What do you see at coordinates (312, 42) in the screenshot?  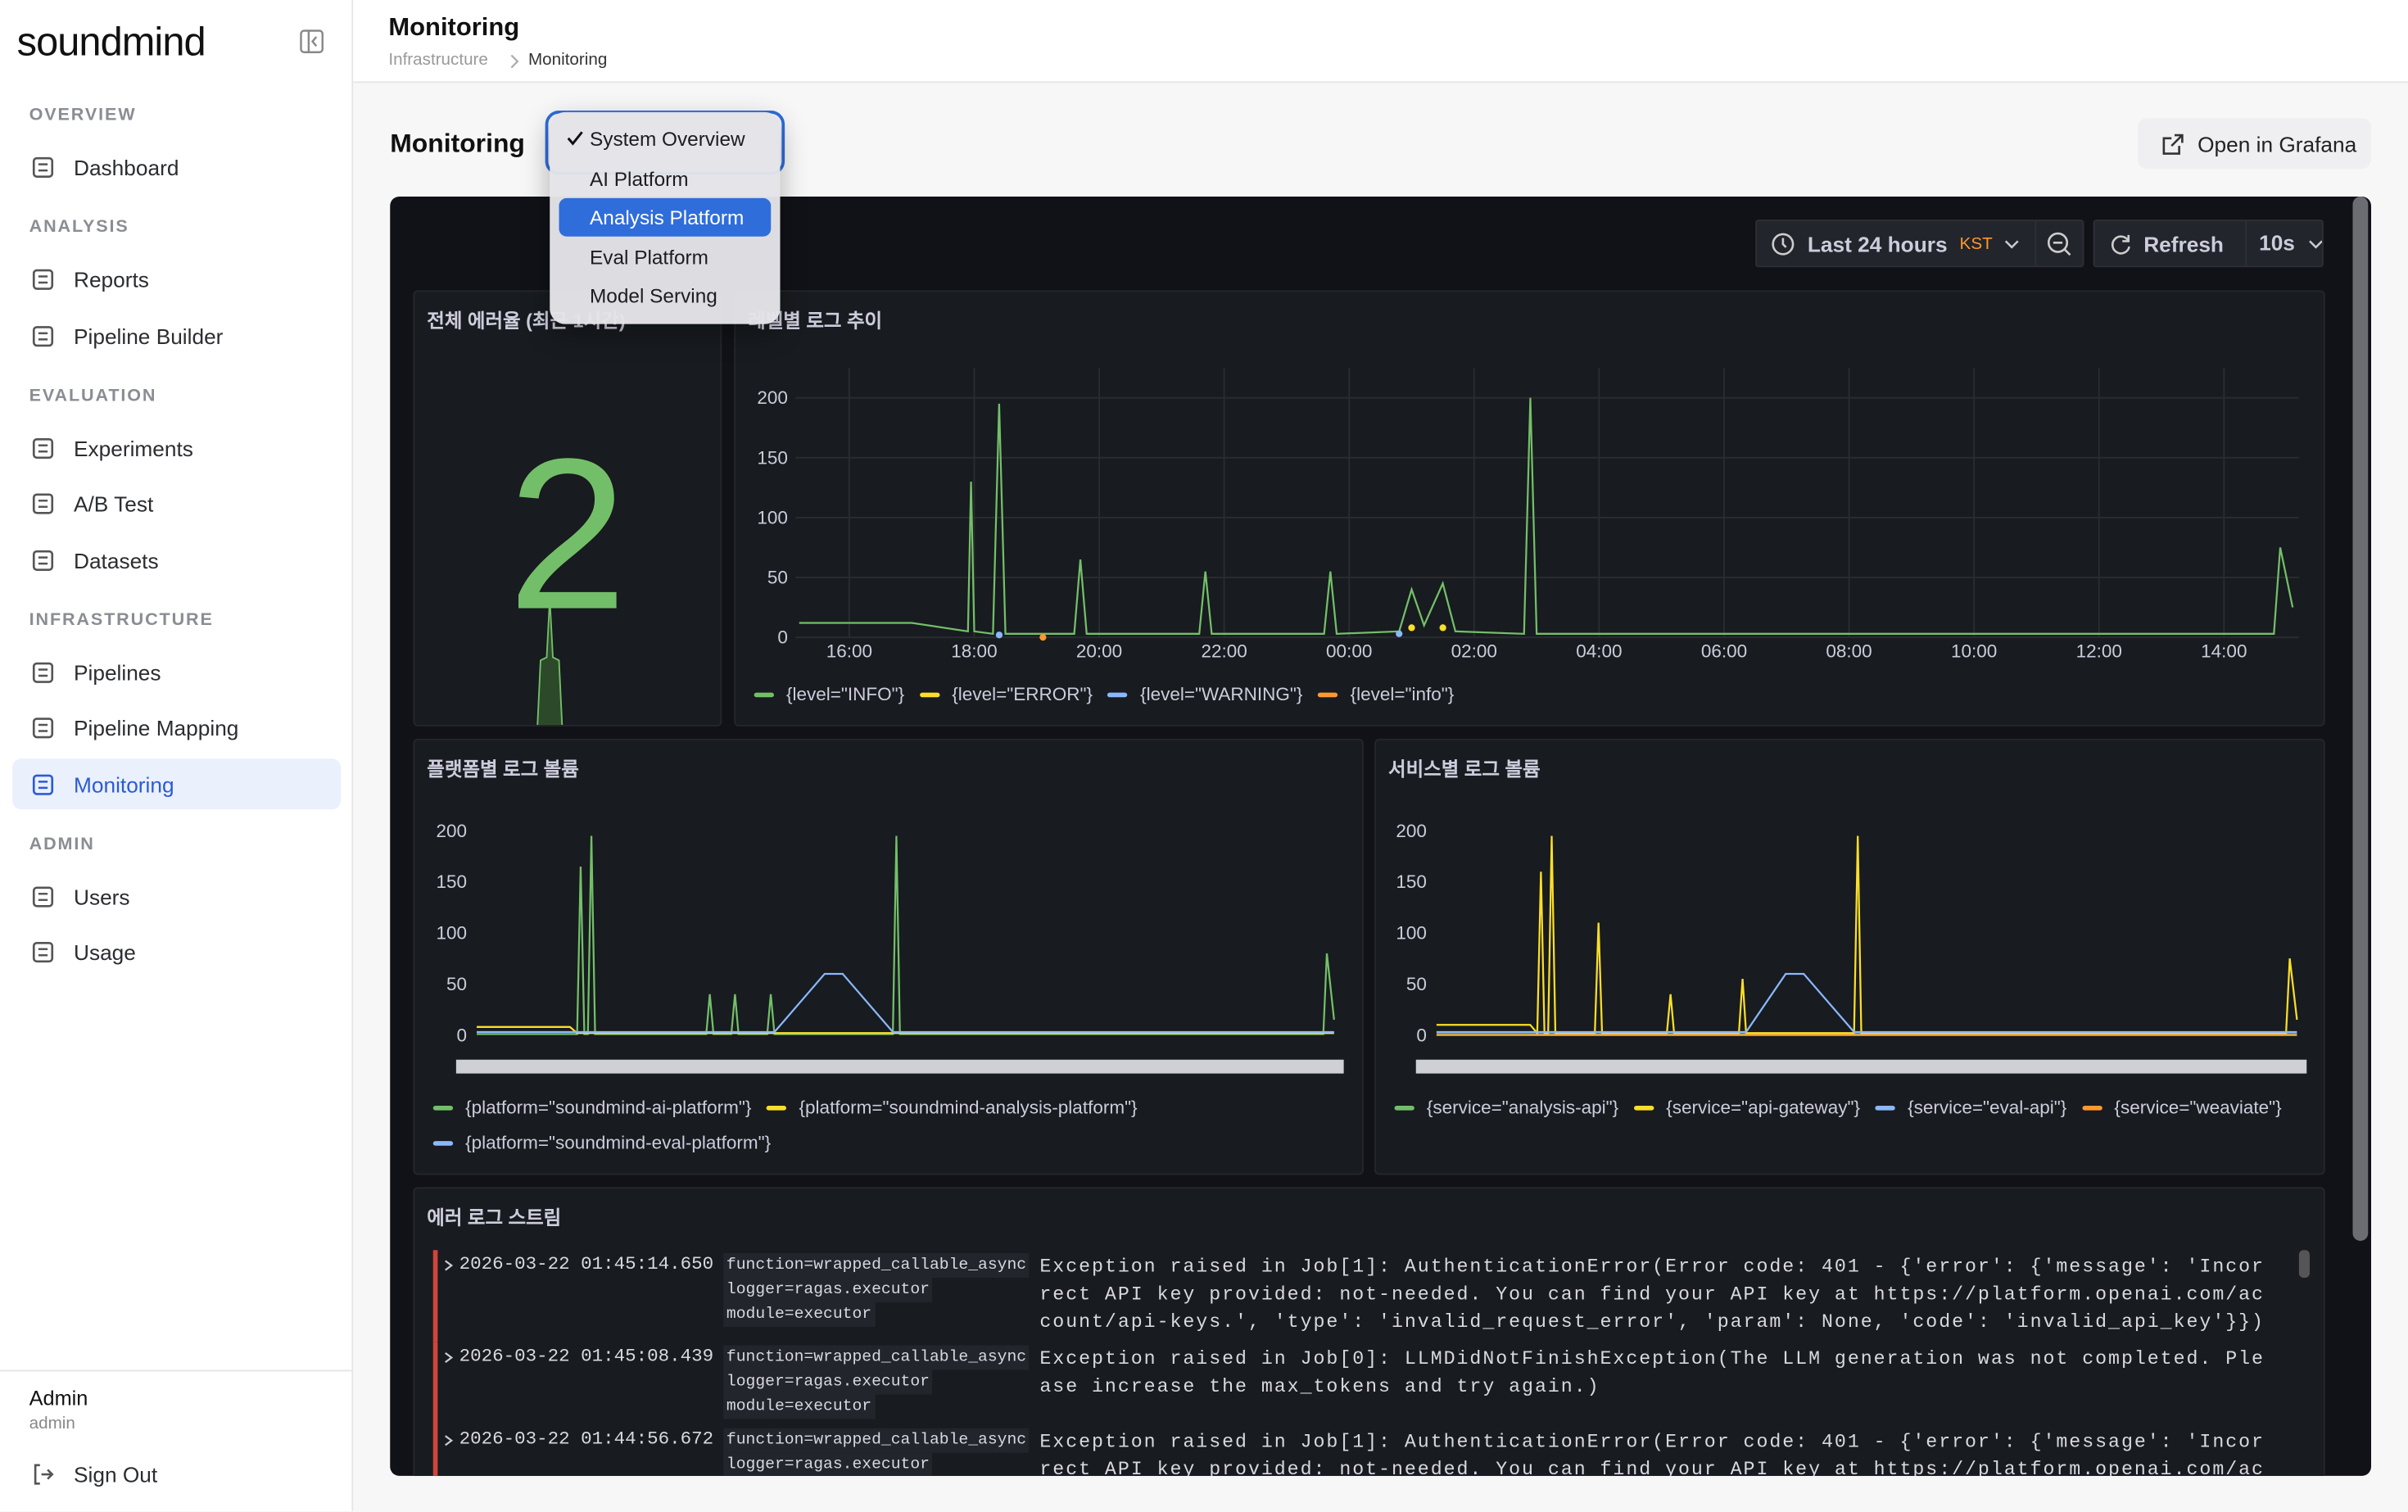 I see `collapse-button` at bounding box center [312, 42].